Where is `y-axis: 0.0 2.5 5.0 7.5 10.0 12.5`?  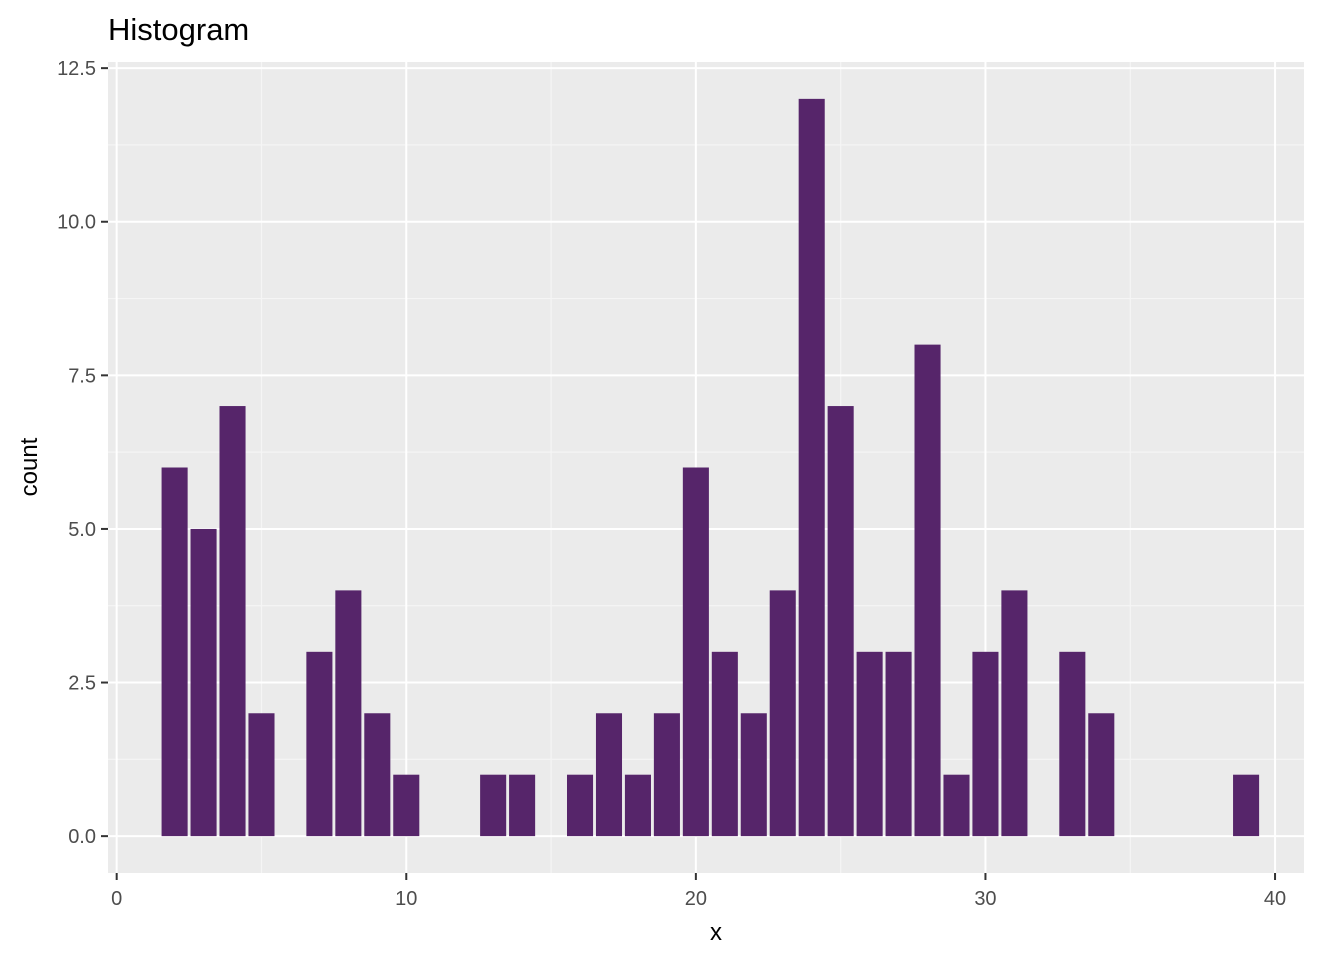
y-axis: 0.0 2.5 5.0 7.5 10.0 12.5 is located at coordinates (82, 453).